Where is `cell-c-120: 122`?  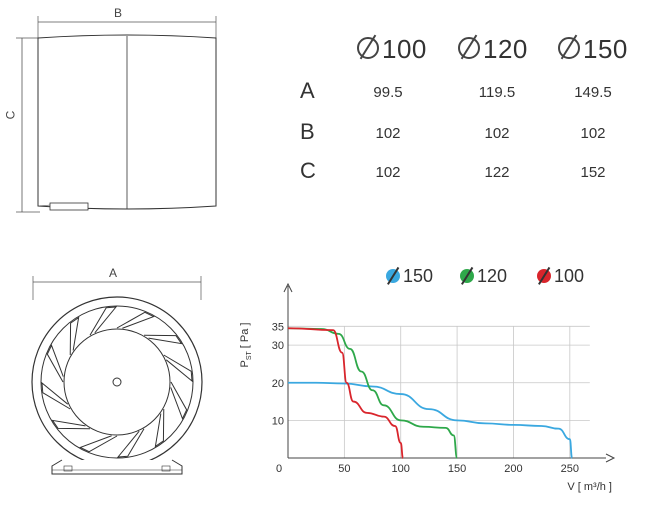 cell-c-120: 122 is located at coordinates (497, 172).